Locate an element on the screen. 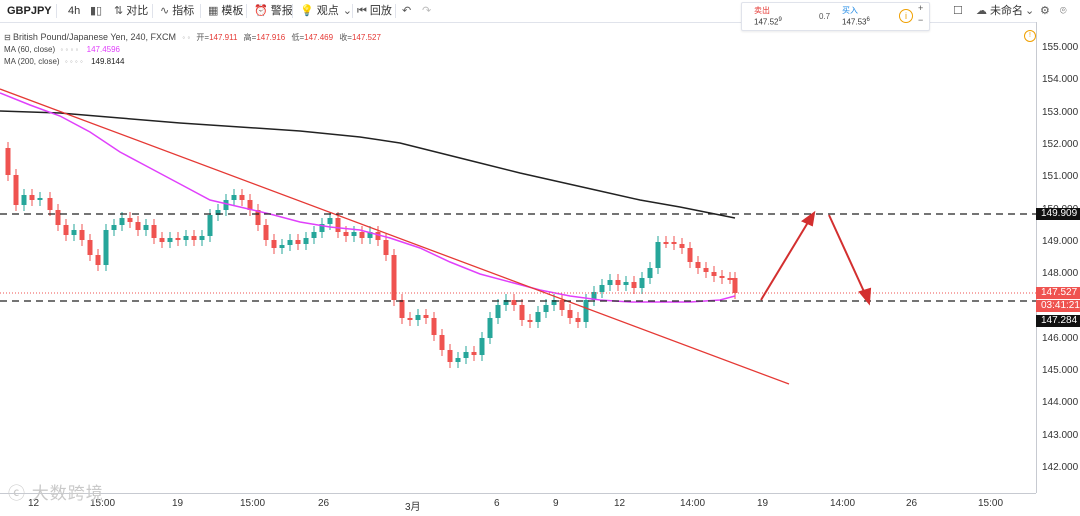 Image resolution: width=1080 pixels, height=516 pixels. layout-name: 未命名 is located at coordinates (1006, 11).